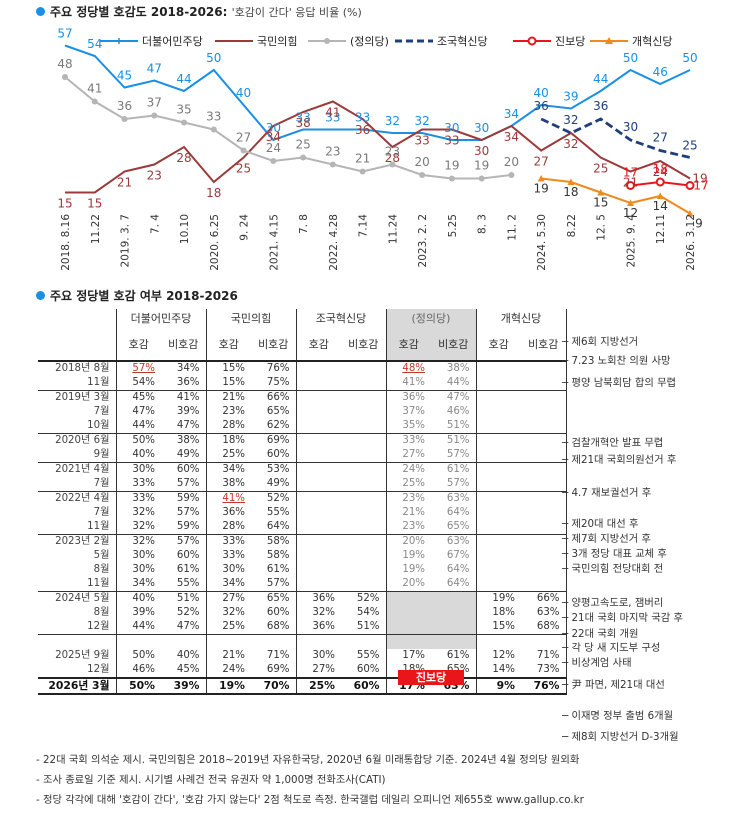 This screenshot has height=818, width=753. Describe the element at coordinates (213, 193) in the screenshot. I see `data-label-ppp: 18` at that location.